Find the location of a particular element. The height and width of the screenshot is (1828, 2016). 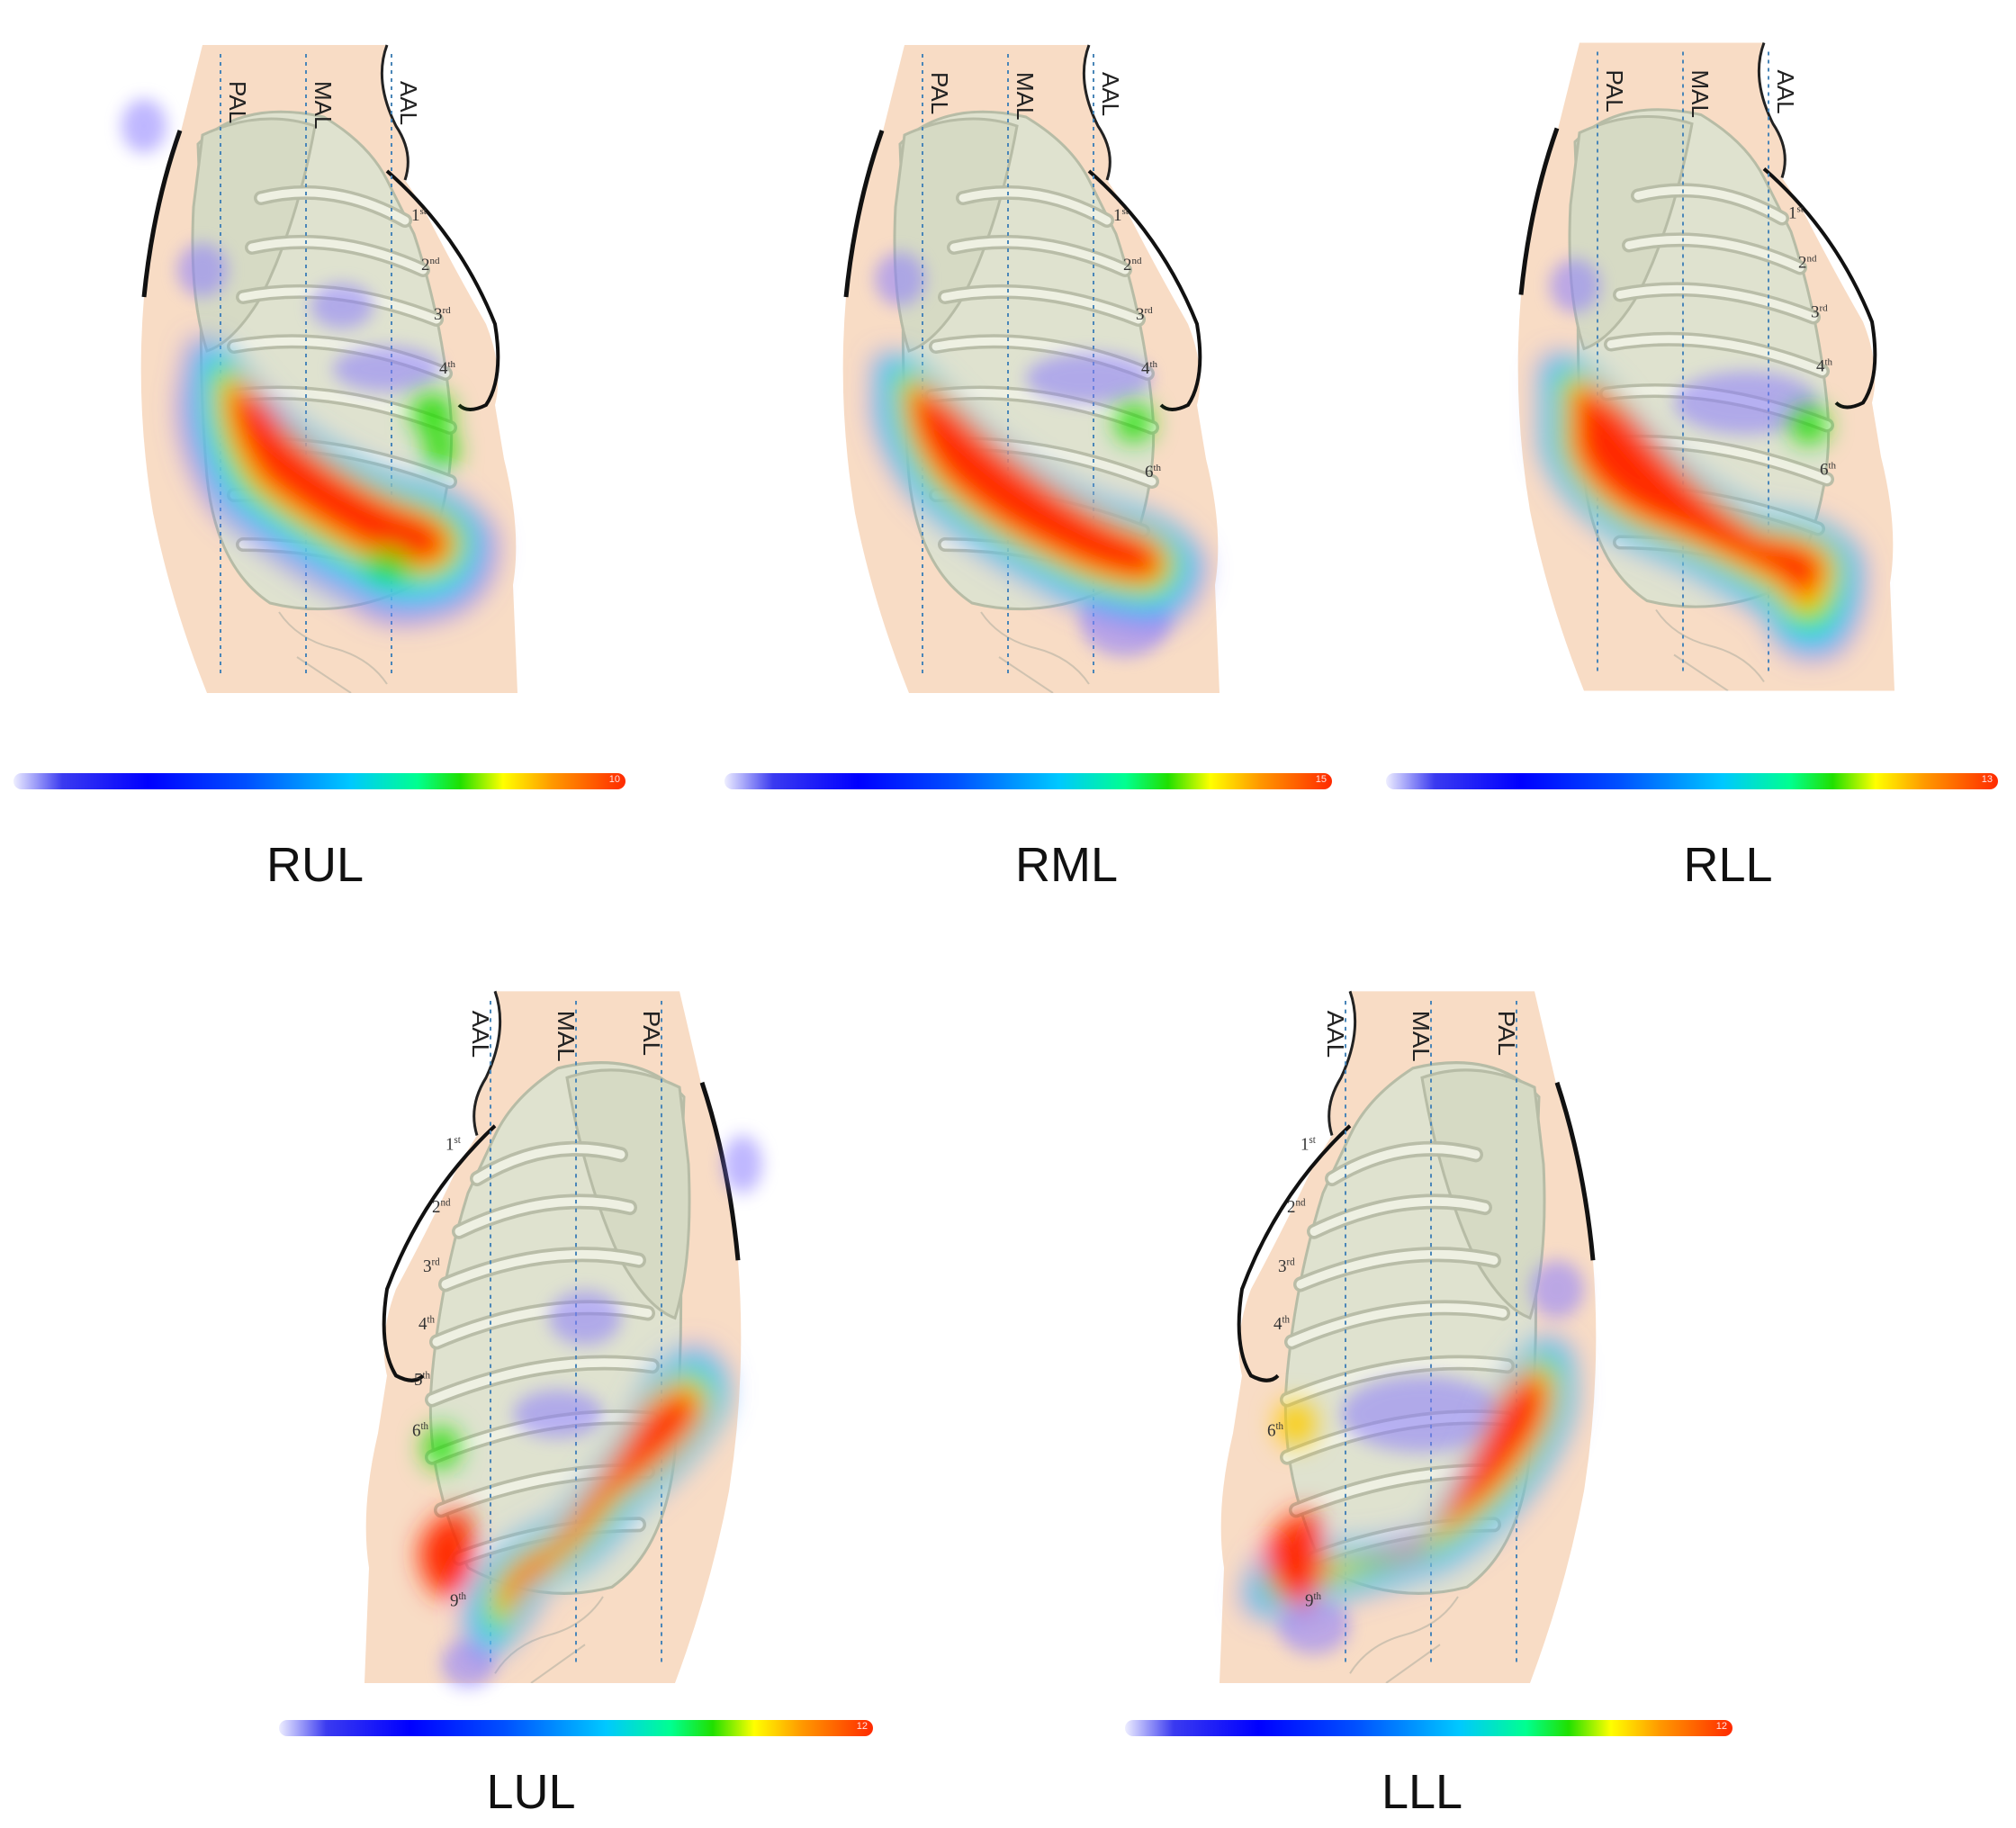

colorbar-max-rml: 15 is located at coordinates (1321, 780).